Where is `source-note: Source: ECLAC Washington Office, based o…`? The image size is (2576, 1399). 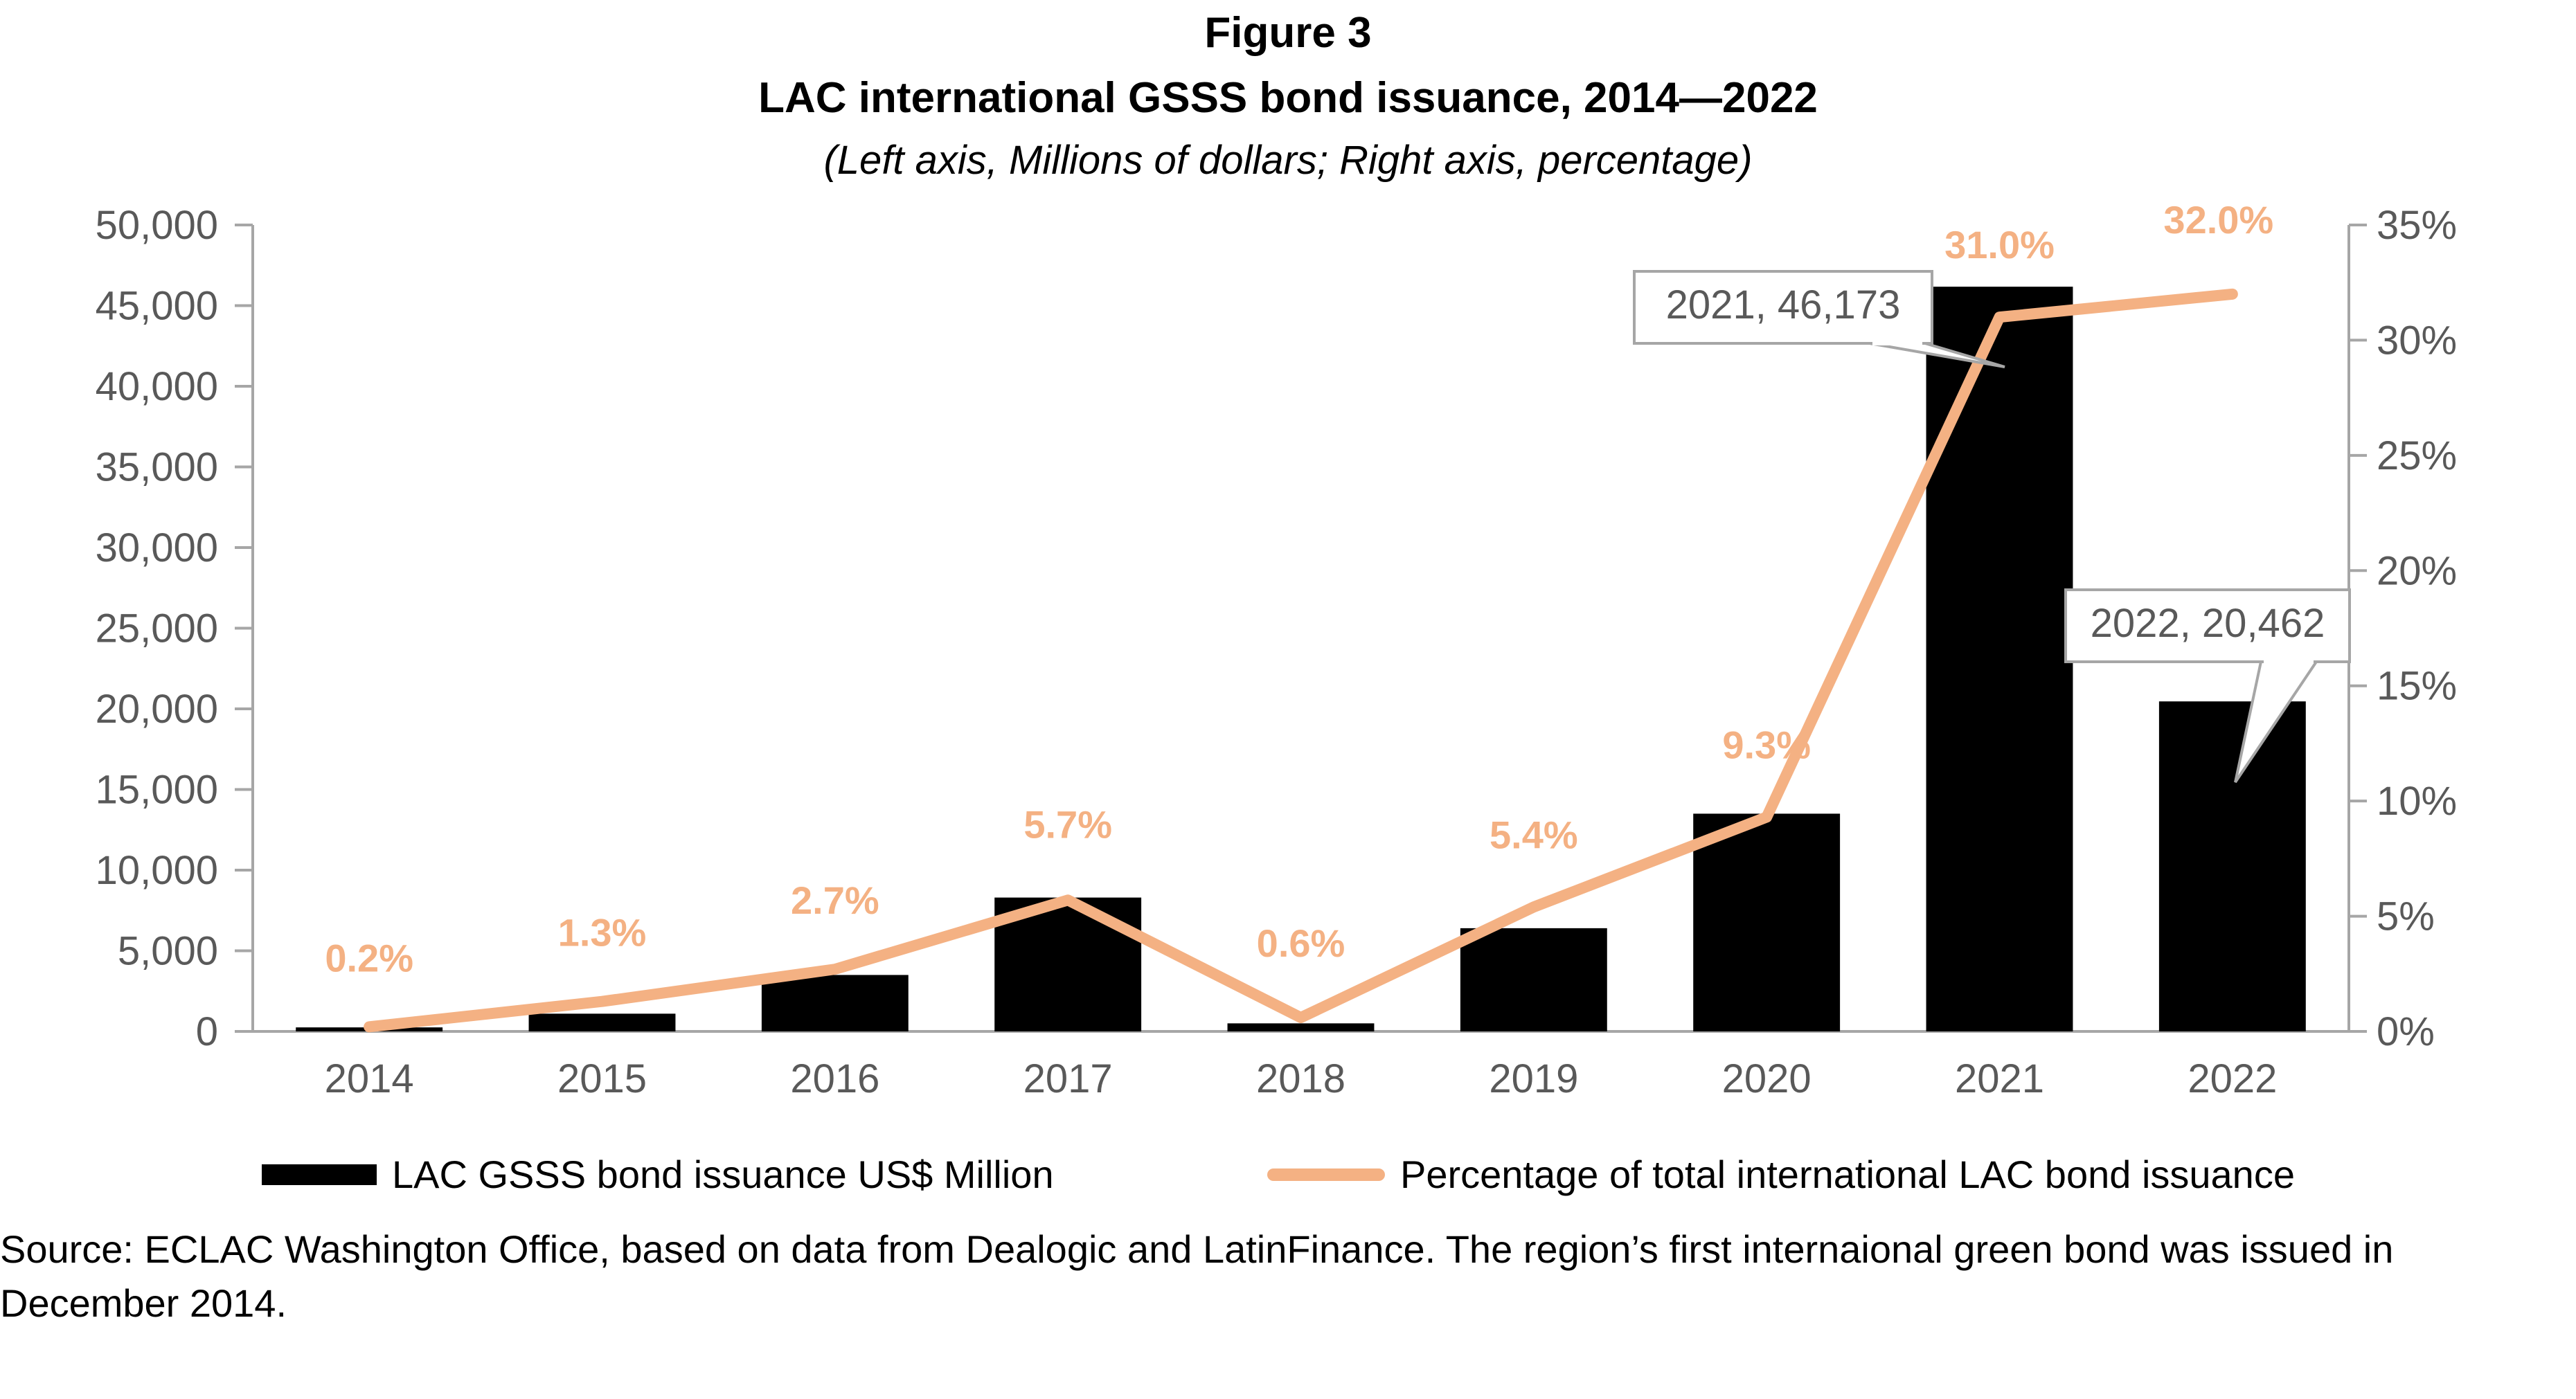 source-note: Source: ECLAC Washington Office, based o… is located at coordinates (1288, 1276).